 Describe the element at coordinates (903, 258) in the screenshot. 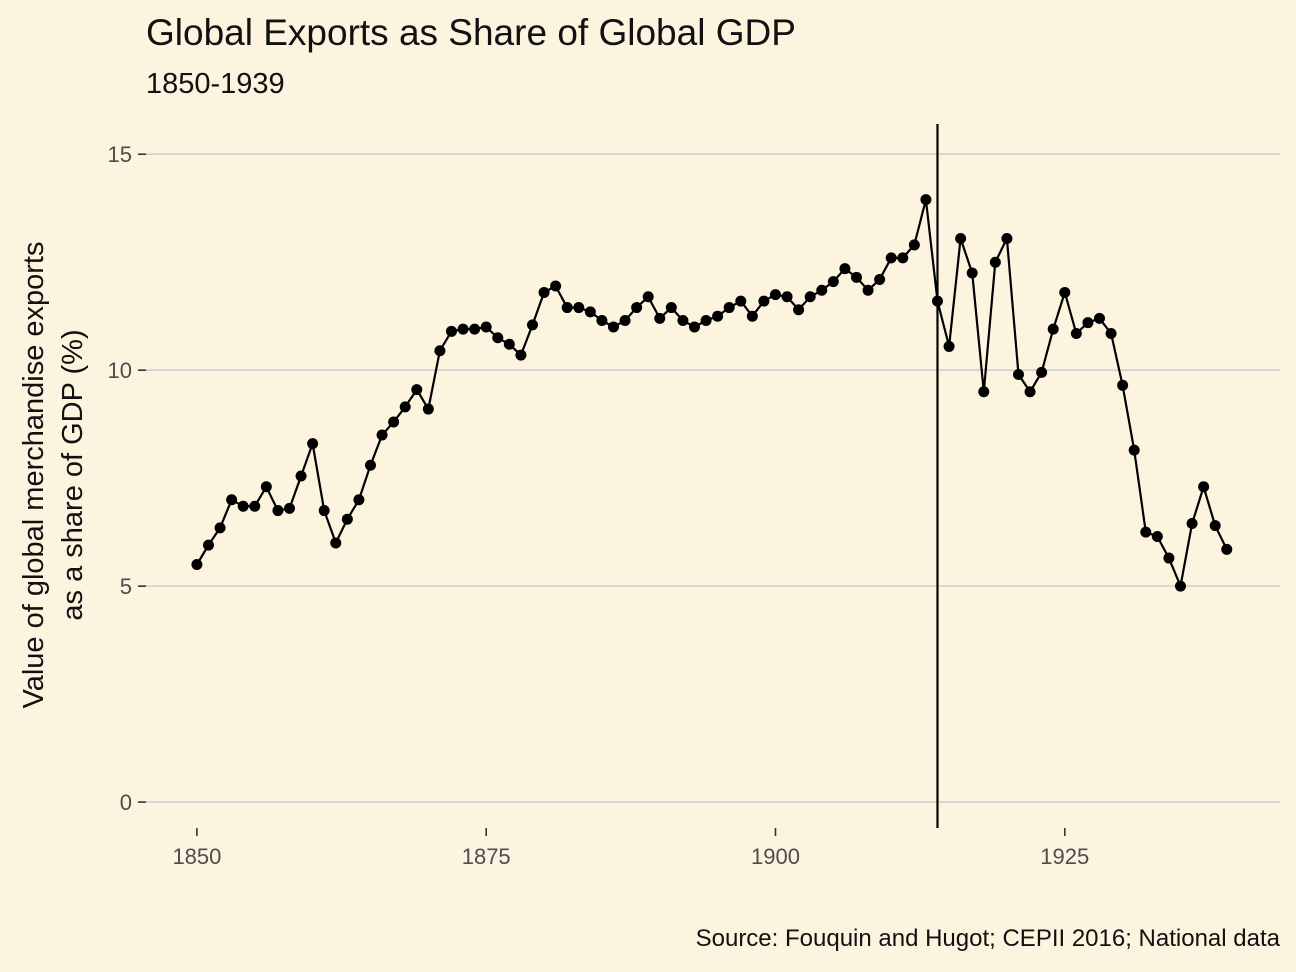

I see `data-point-1911` at that location.